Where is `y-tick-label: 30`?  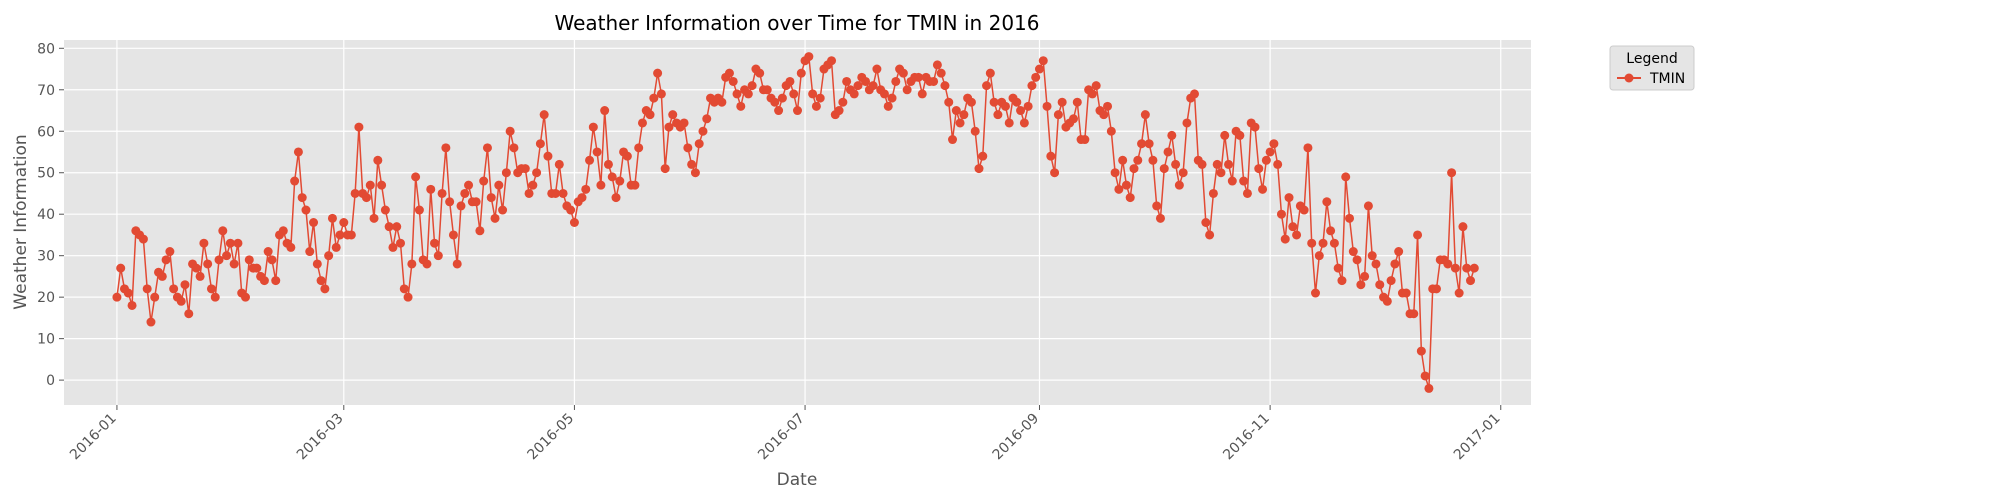
y-tick-label: 30 is located at coordinates (46, 257).